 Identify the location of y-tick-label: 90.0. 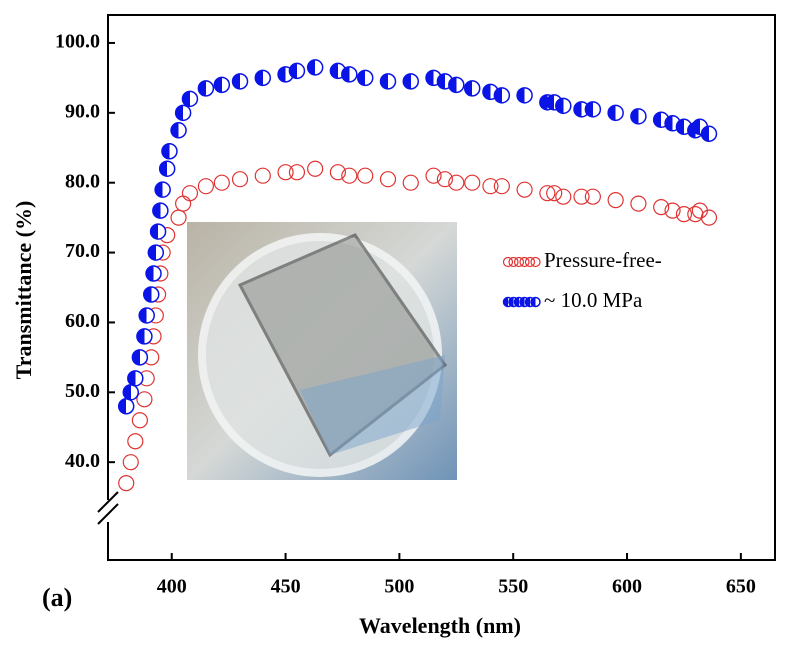
(82, 111).